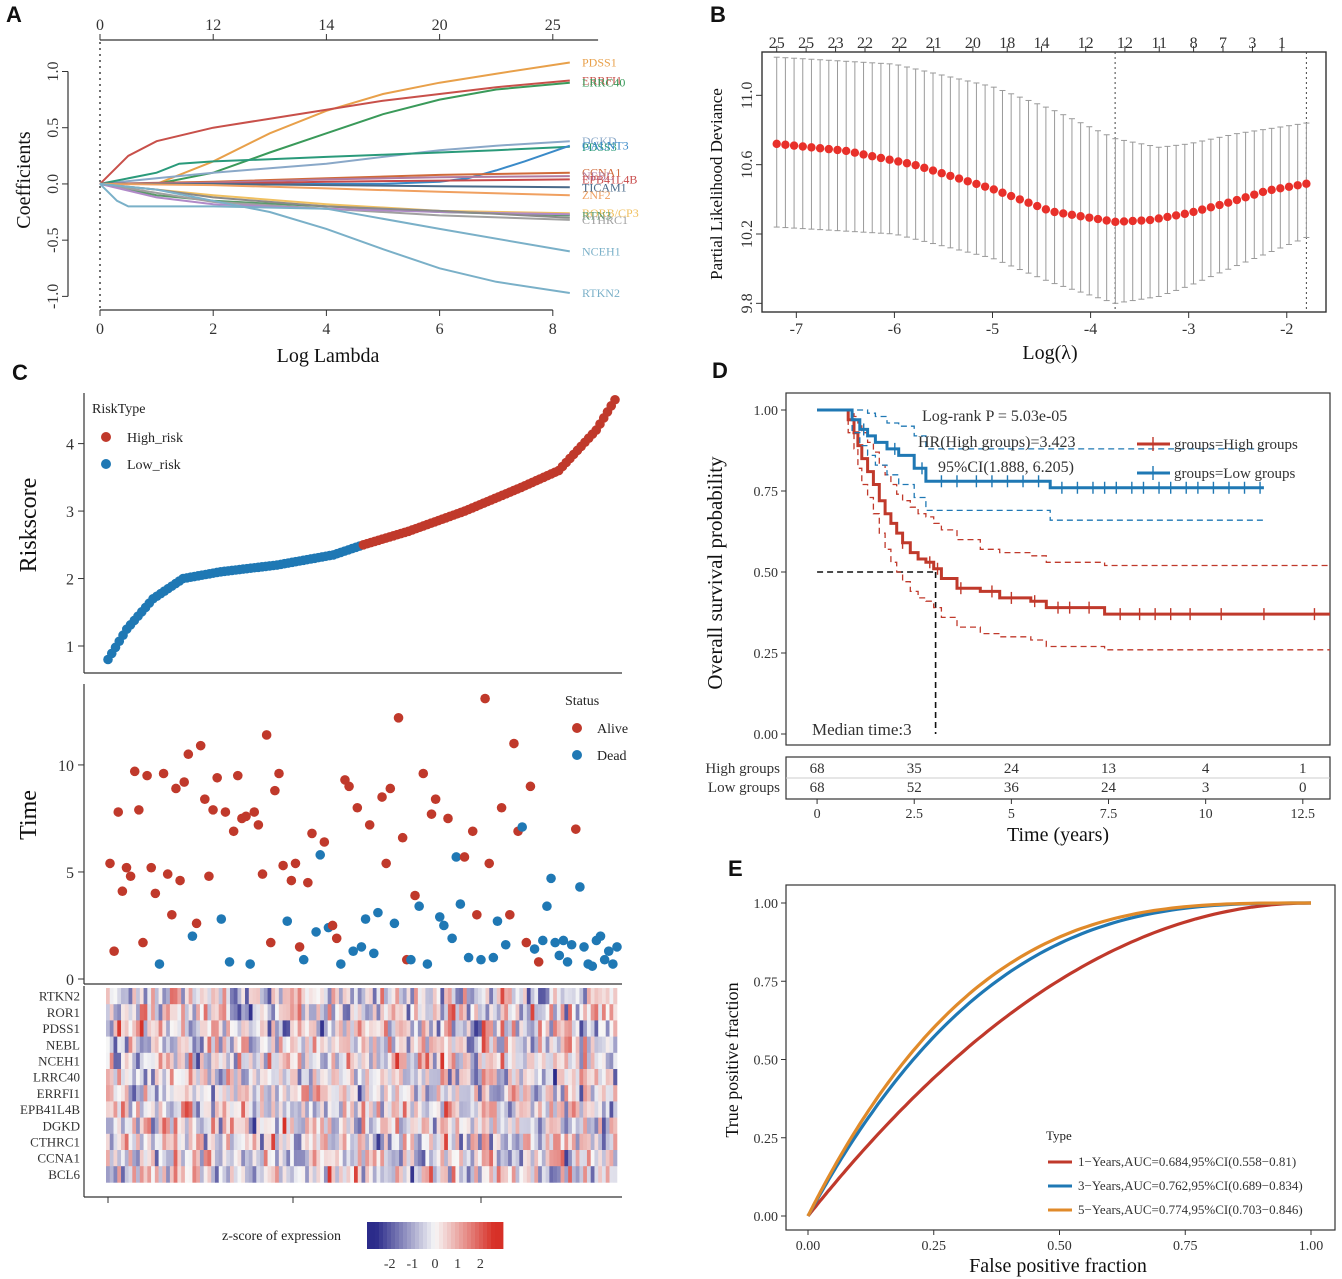 This screenshot has height=1279, width=1342. Describe the element at coordinates (612, 729) in the screenshot. I see `legend-label-alive: Alive` at that location.